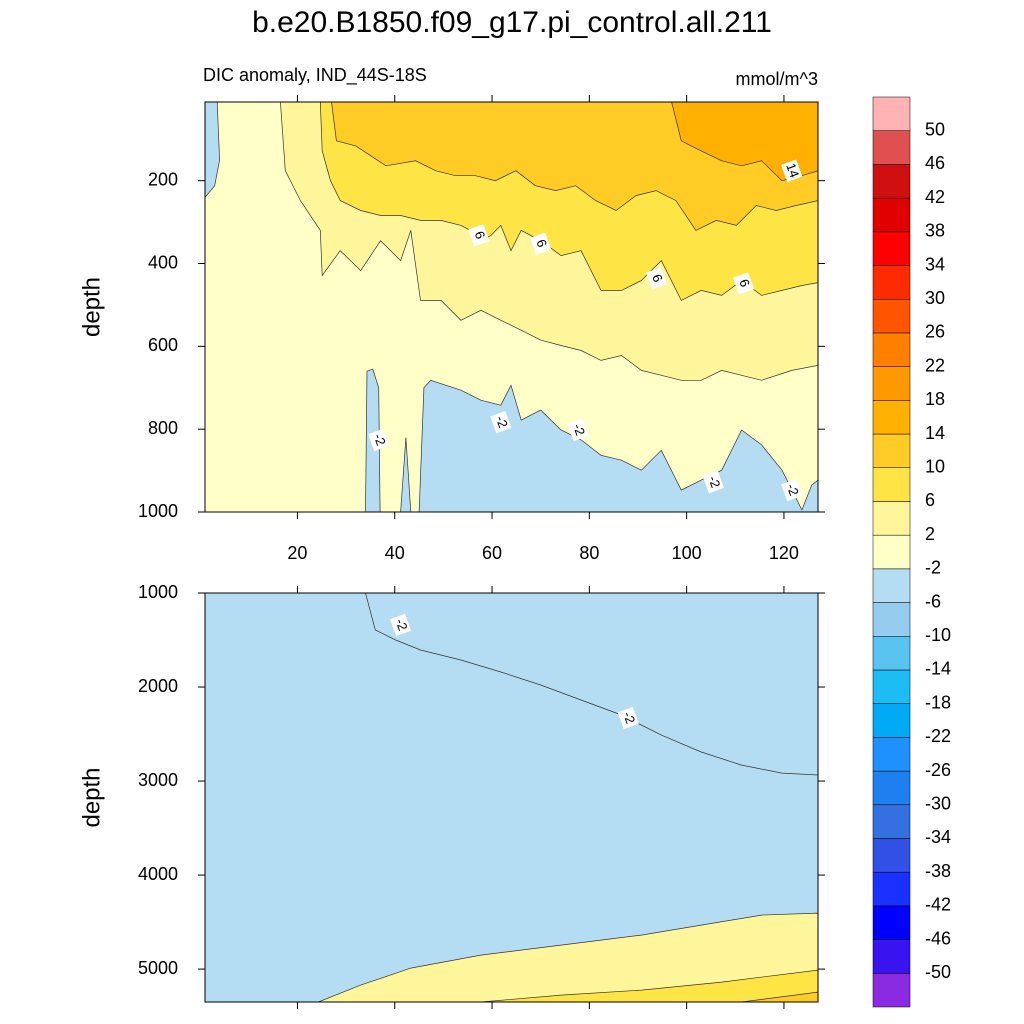 This screenshot has width=1024, height=1024. I want to click on x-tick-label: 20, so click(297, 553).